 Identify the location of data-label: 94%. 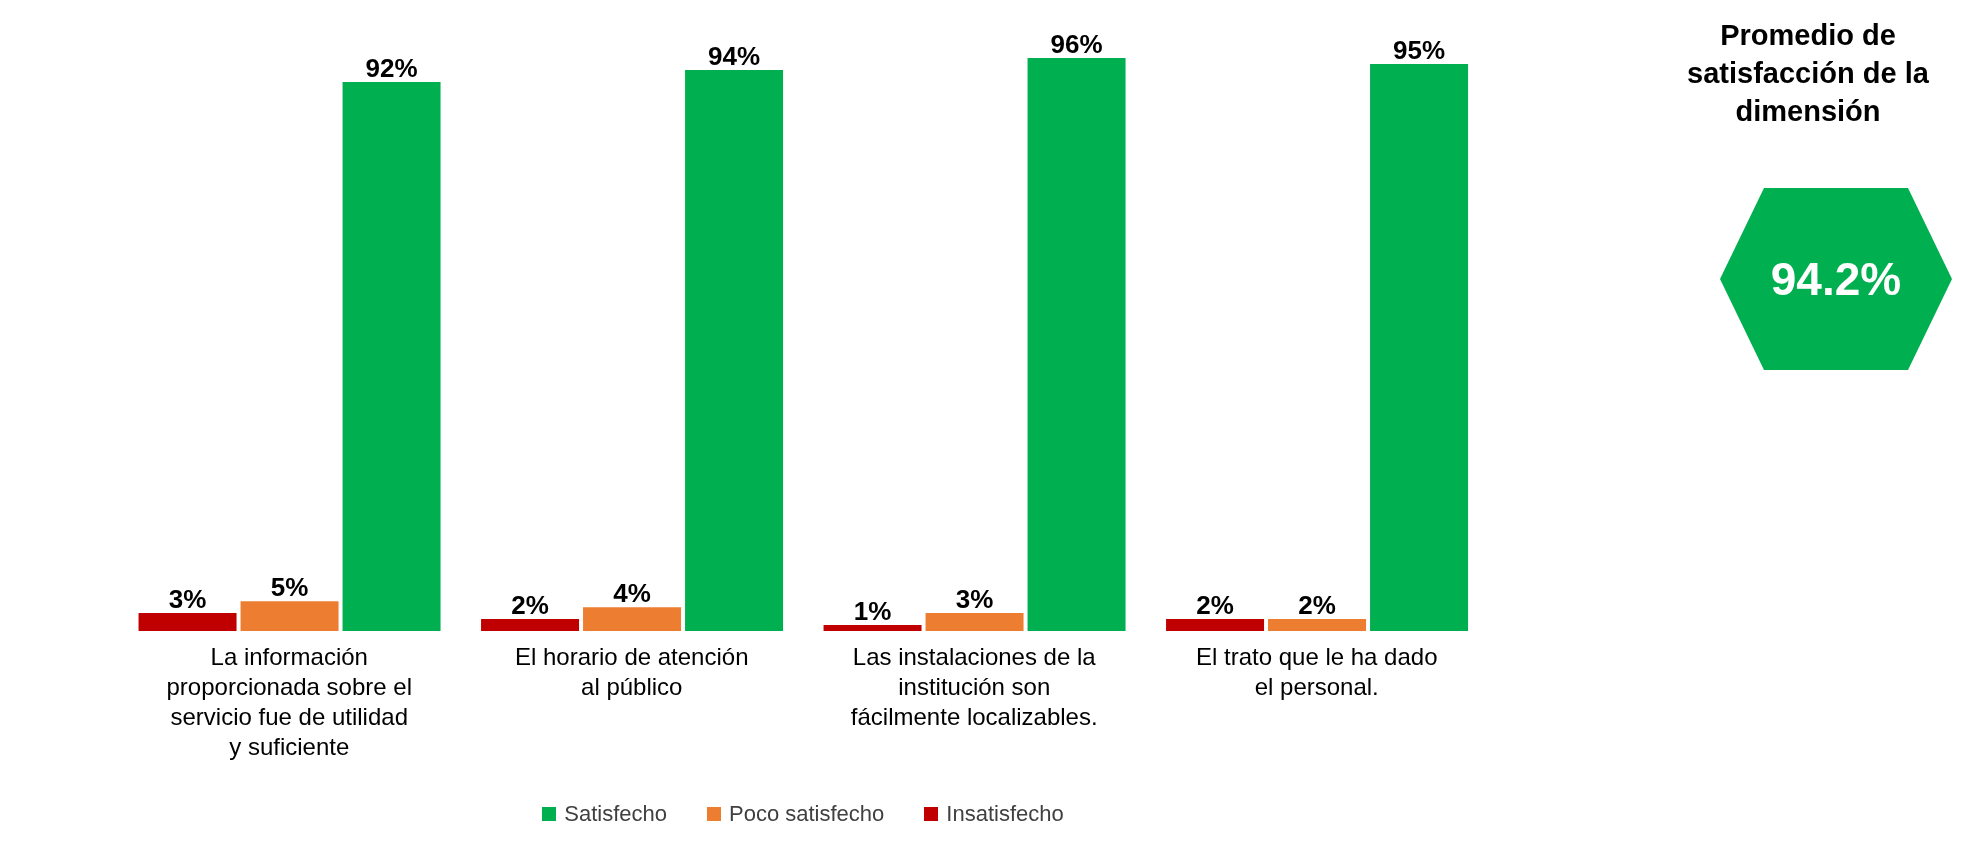
(734, 55).